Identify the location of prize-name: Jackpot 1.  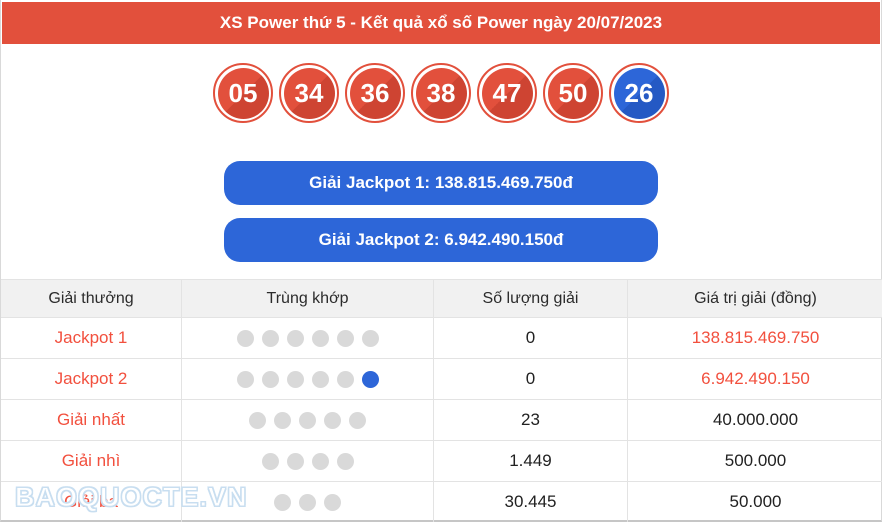
(91, 338).